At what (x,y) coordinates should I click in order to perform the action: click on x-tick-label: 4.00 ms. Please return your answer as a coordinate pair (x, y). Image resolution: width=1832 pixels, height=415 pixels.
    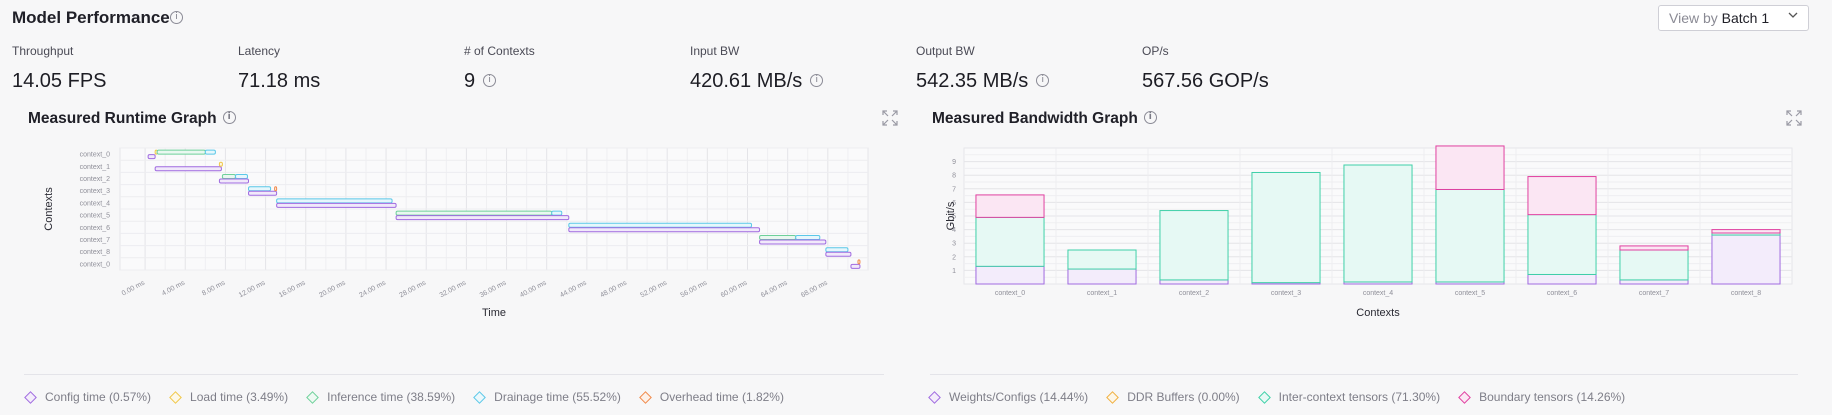
    Looking at the image, I should click on (174, 288).